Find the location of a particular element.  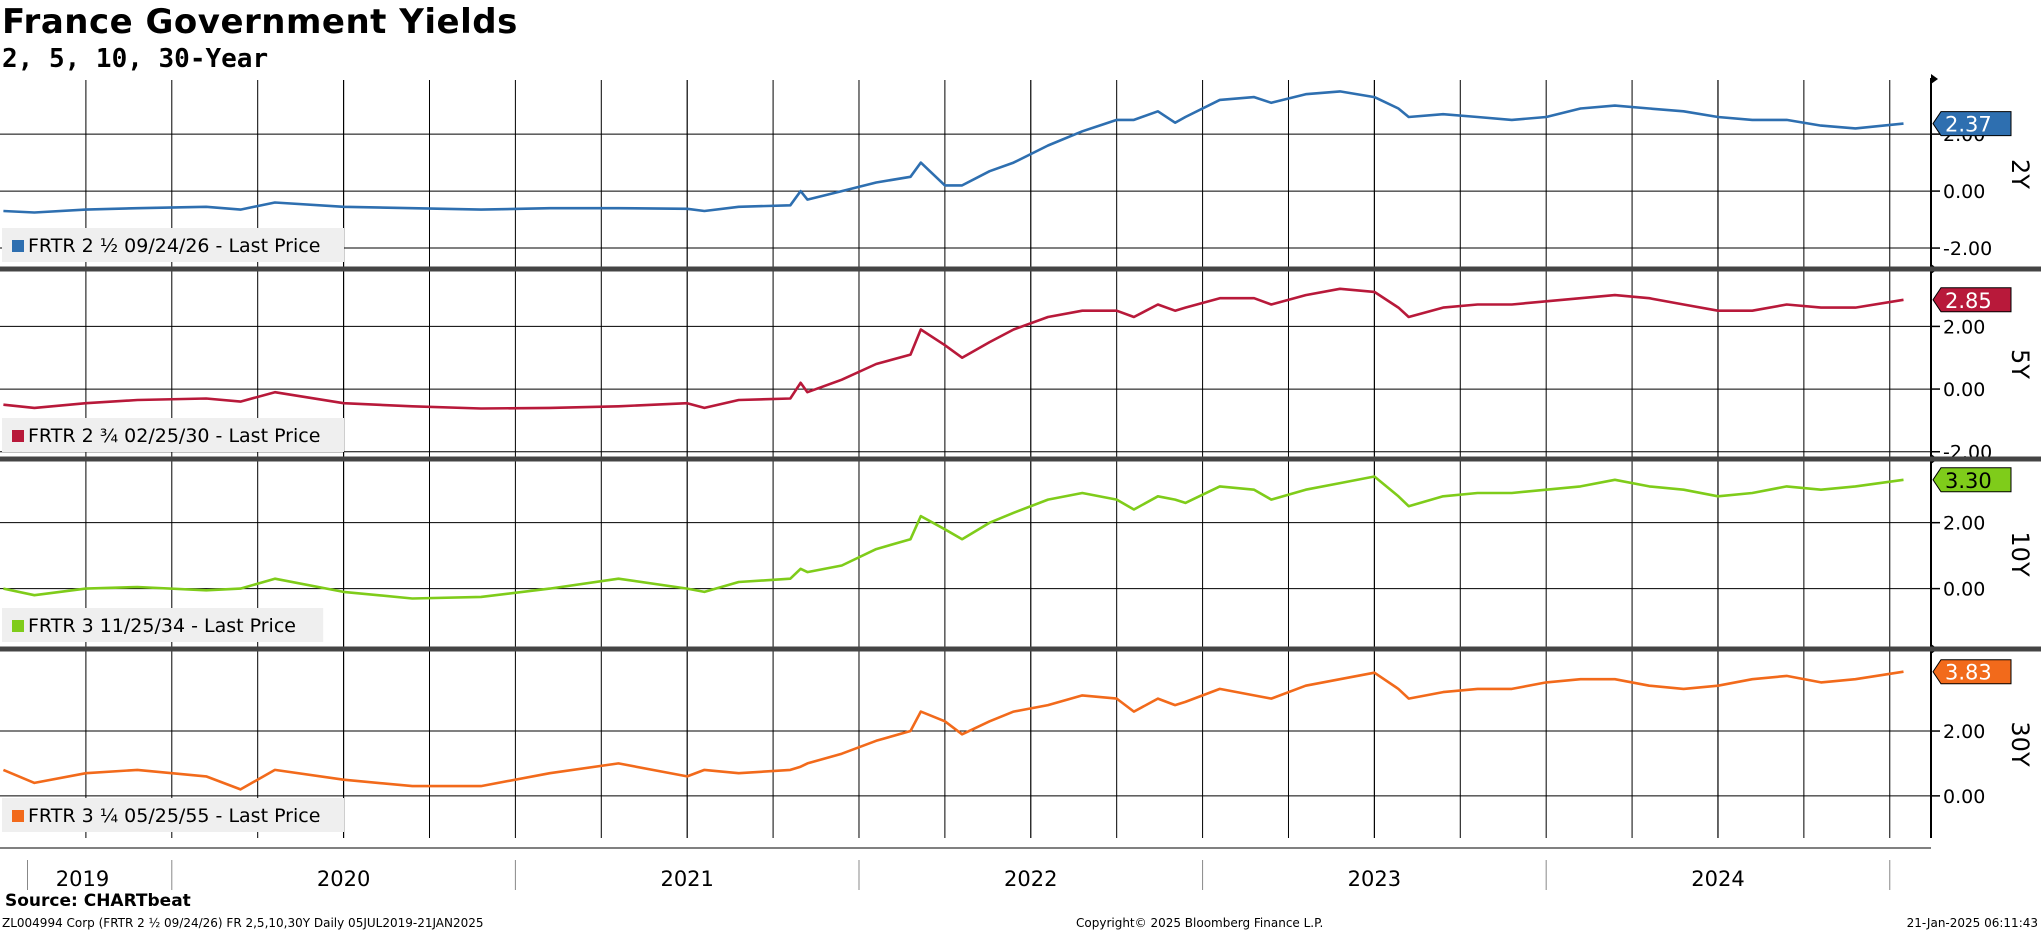

x-tick-label: 2023 is located at coordinates (1374, 878).